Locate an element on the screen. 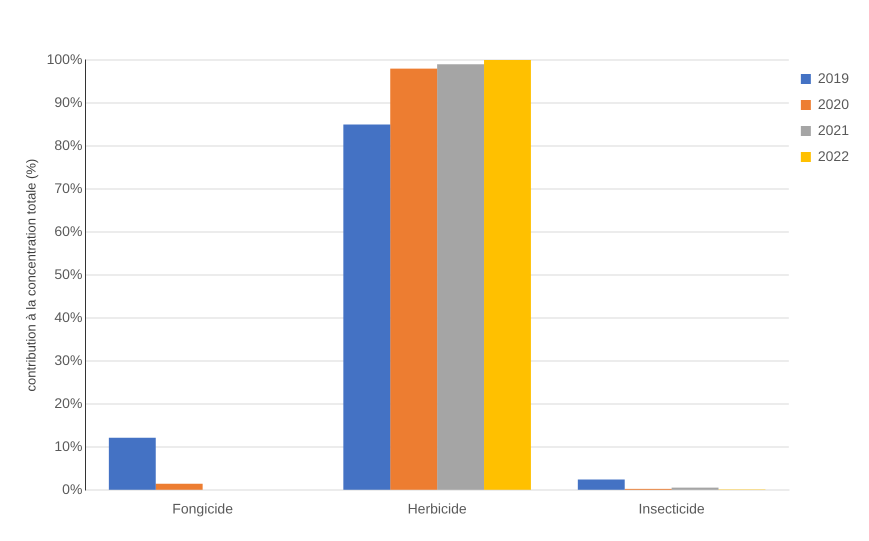  legend-label: 2020 is located at coordinates (834, 104).